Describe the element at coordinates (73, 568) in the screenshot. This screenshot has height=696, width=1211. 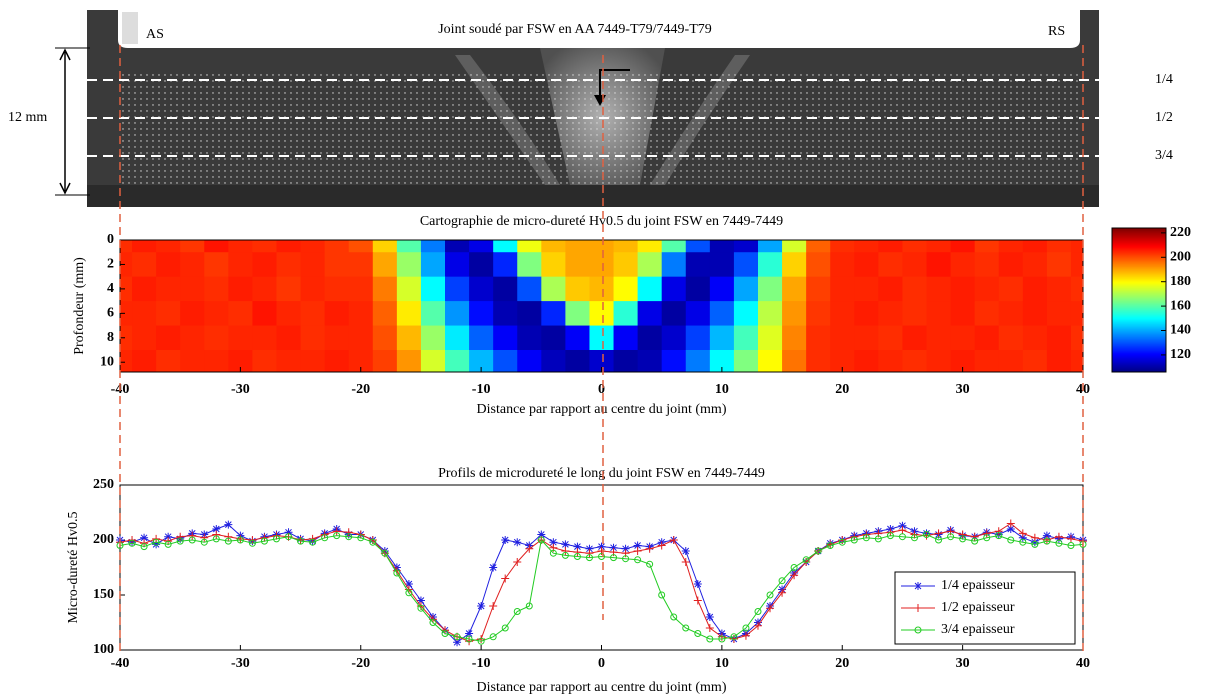
I see `y-axis-label: Micro-dureté Hv0.5` at that location.